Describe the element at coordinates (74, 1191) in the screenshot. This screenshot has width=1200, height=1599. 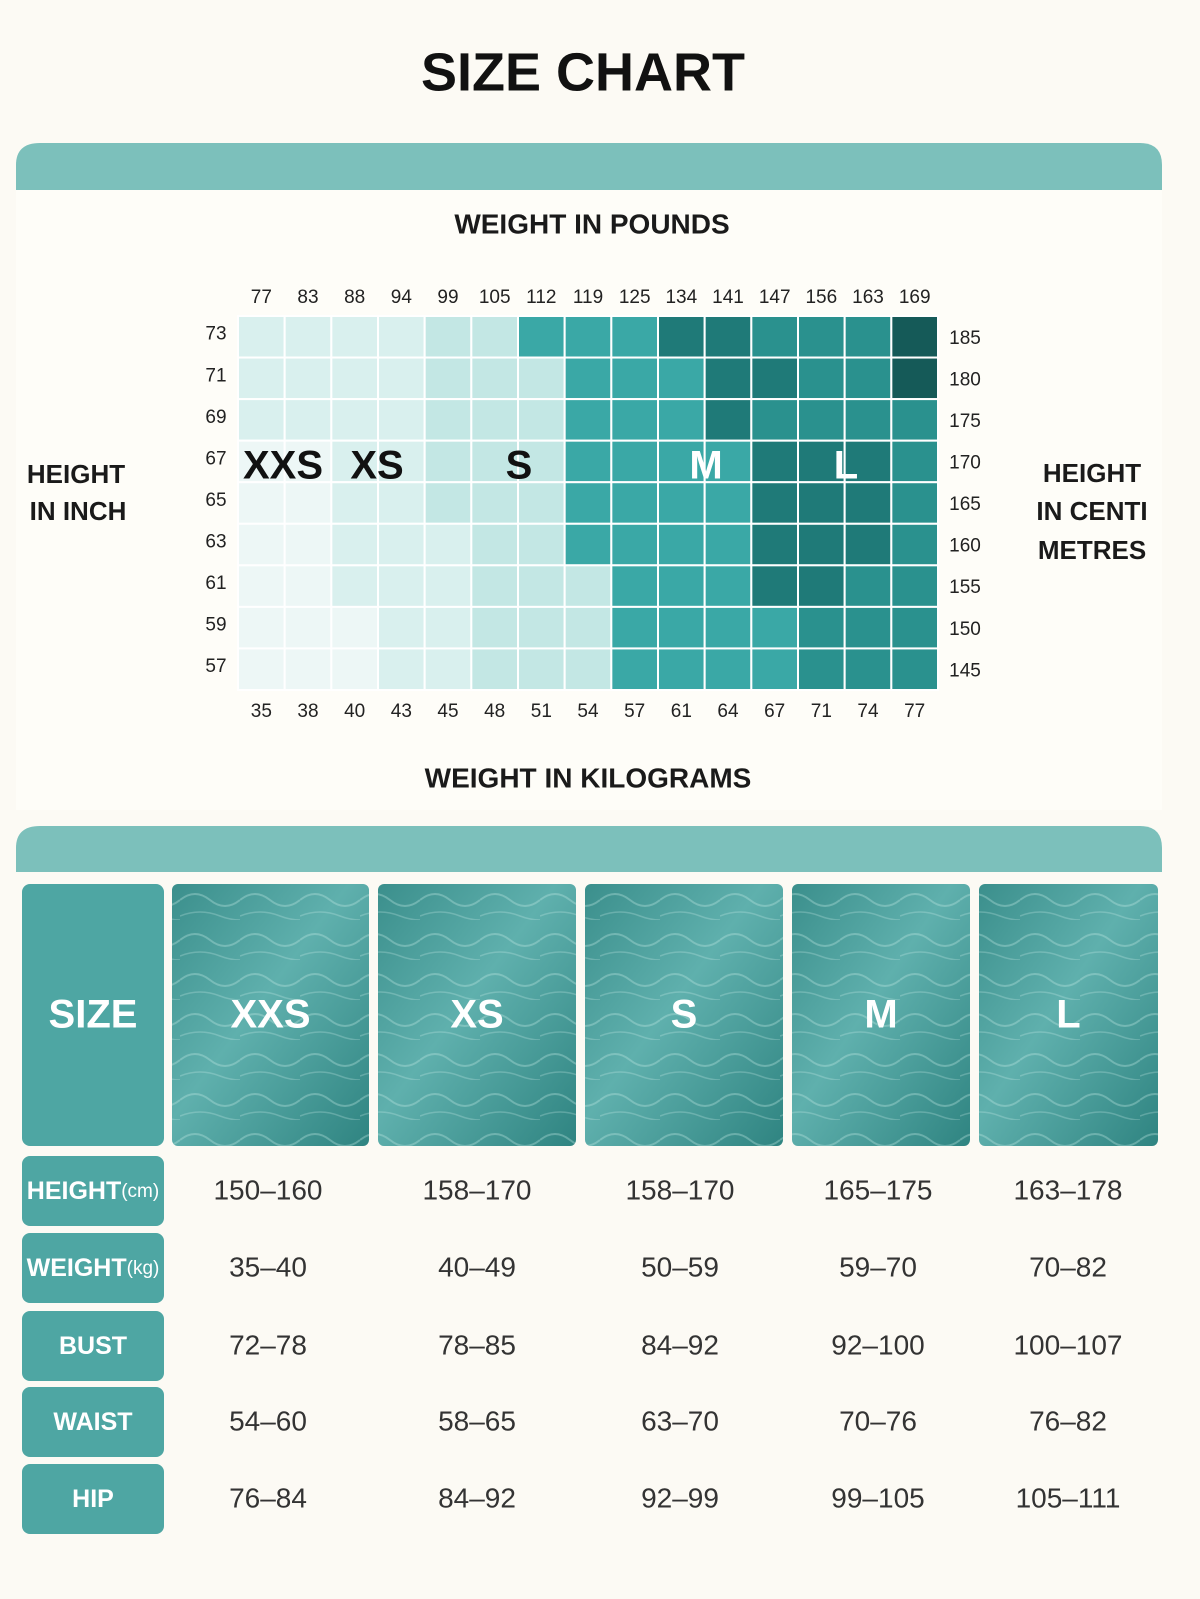
I see `row-label-text: HEIGHT` at that location.